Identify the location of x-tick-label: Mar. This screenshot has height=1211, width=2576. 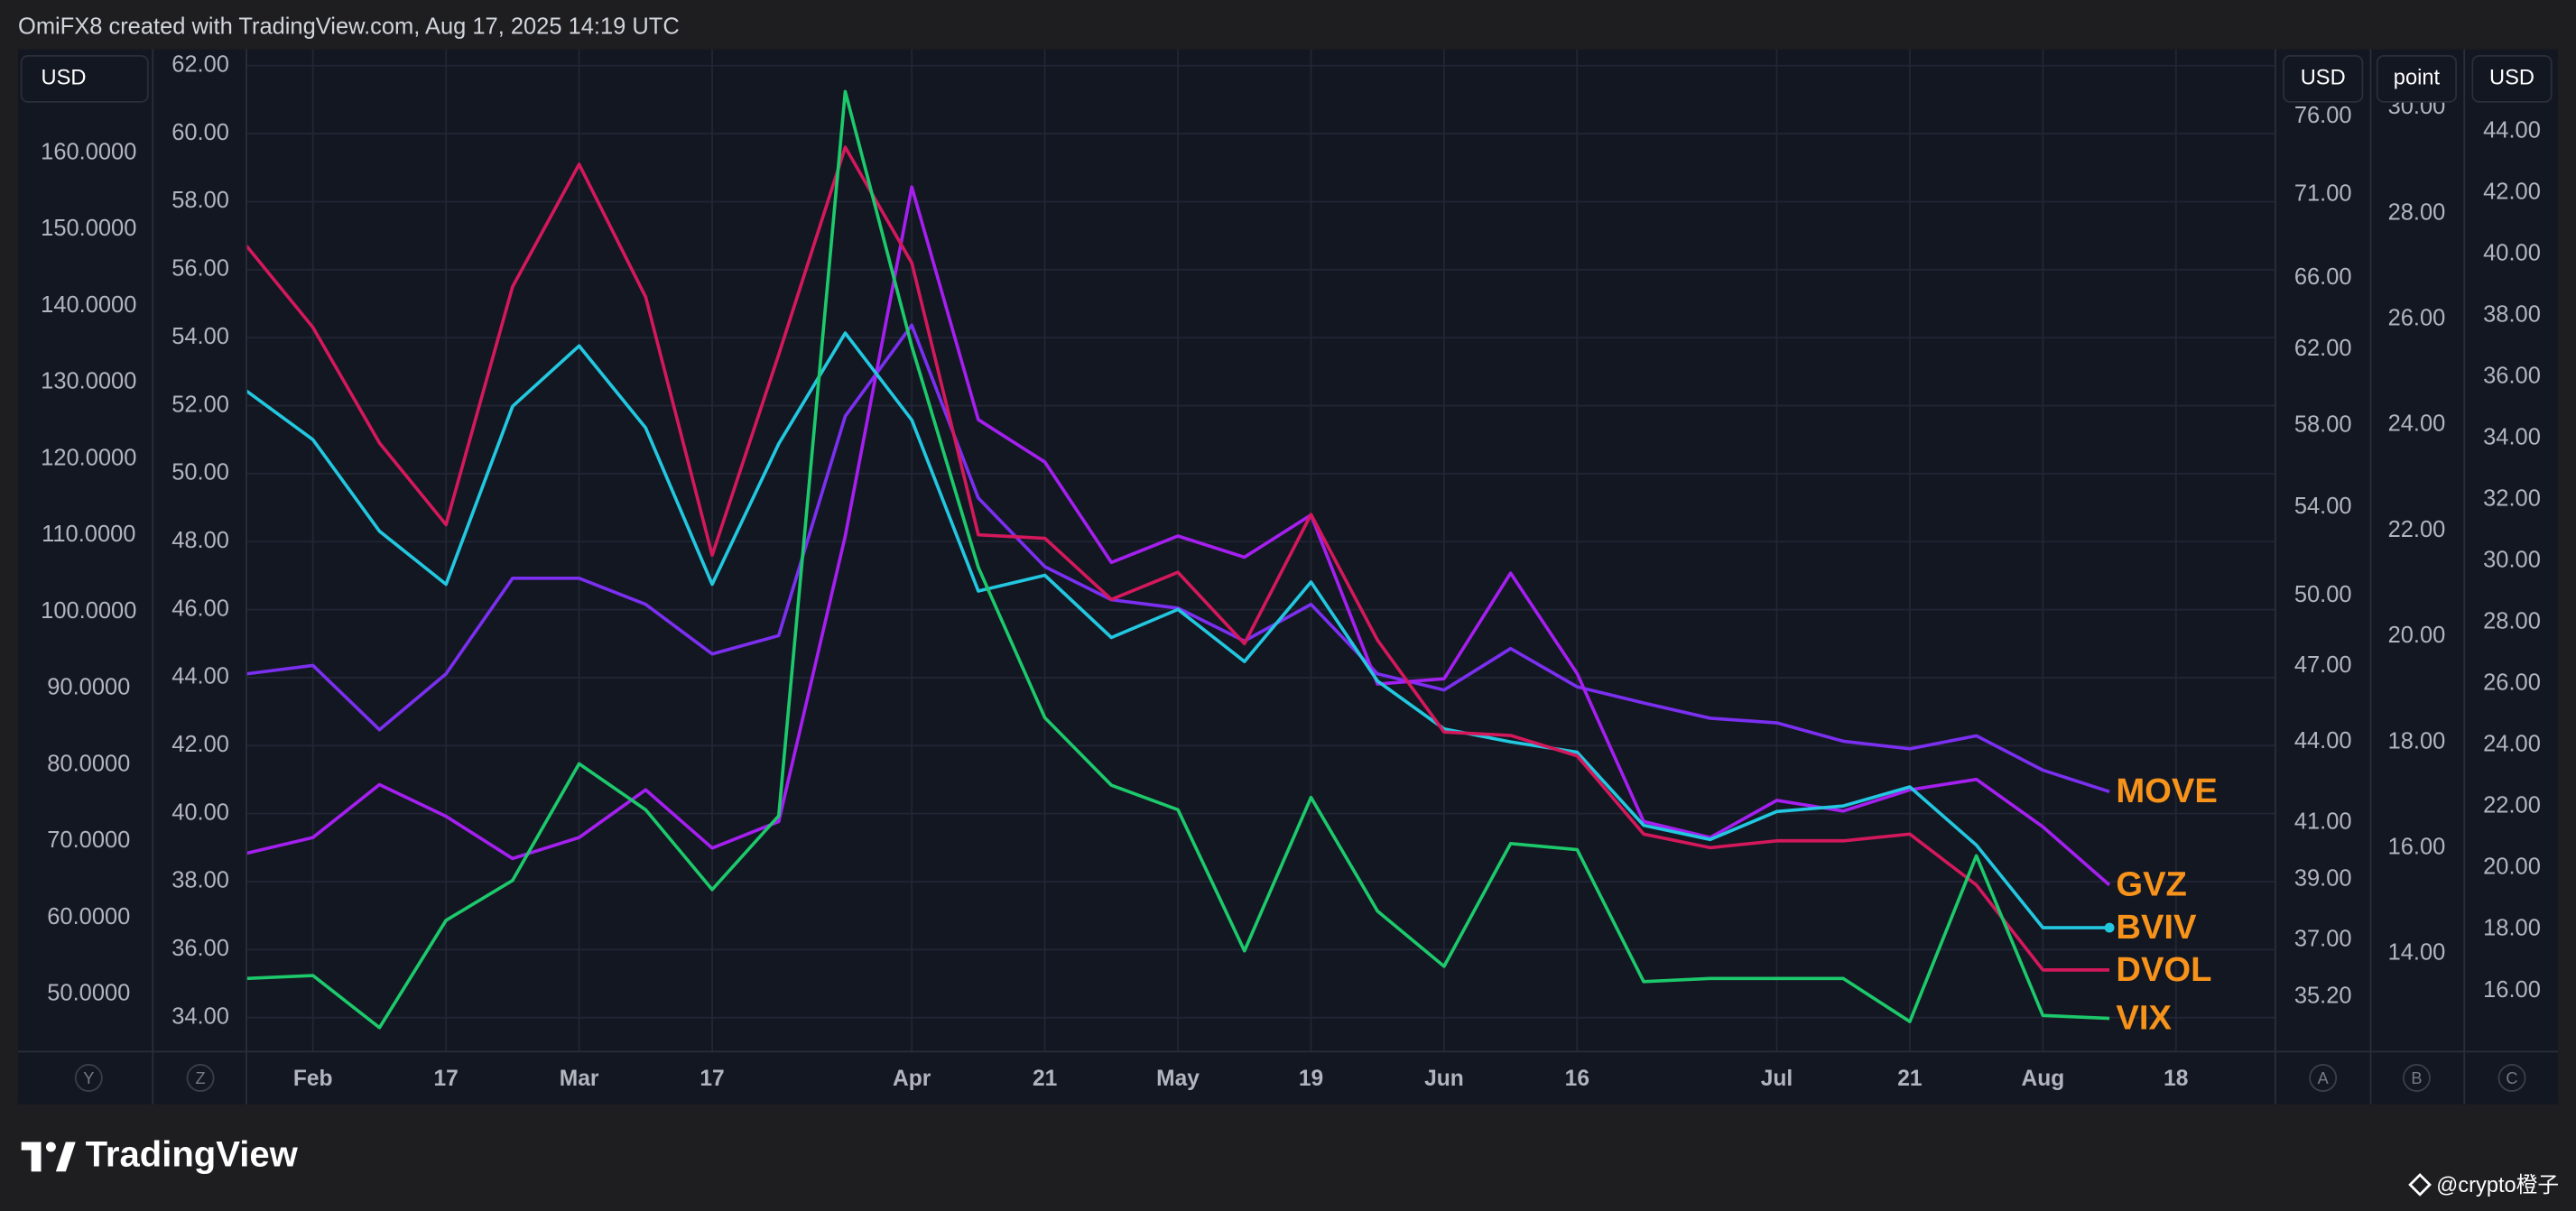
(579, 1079).